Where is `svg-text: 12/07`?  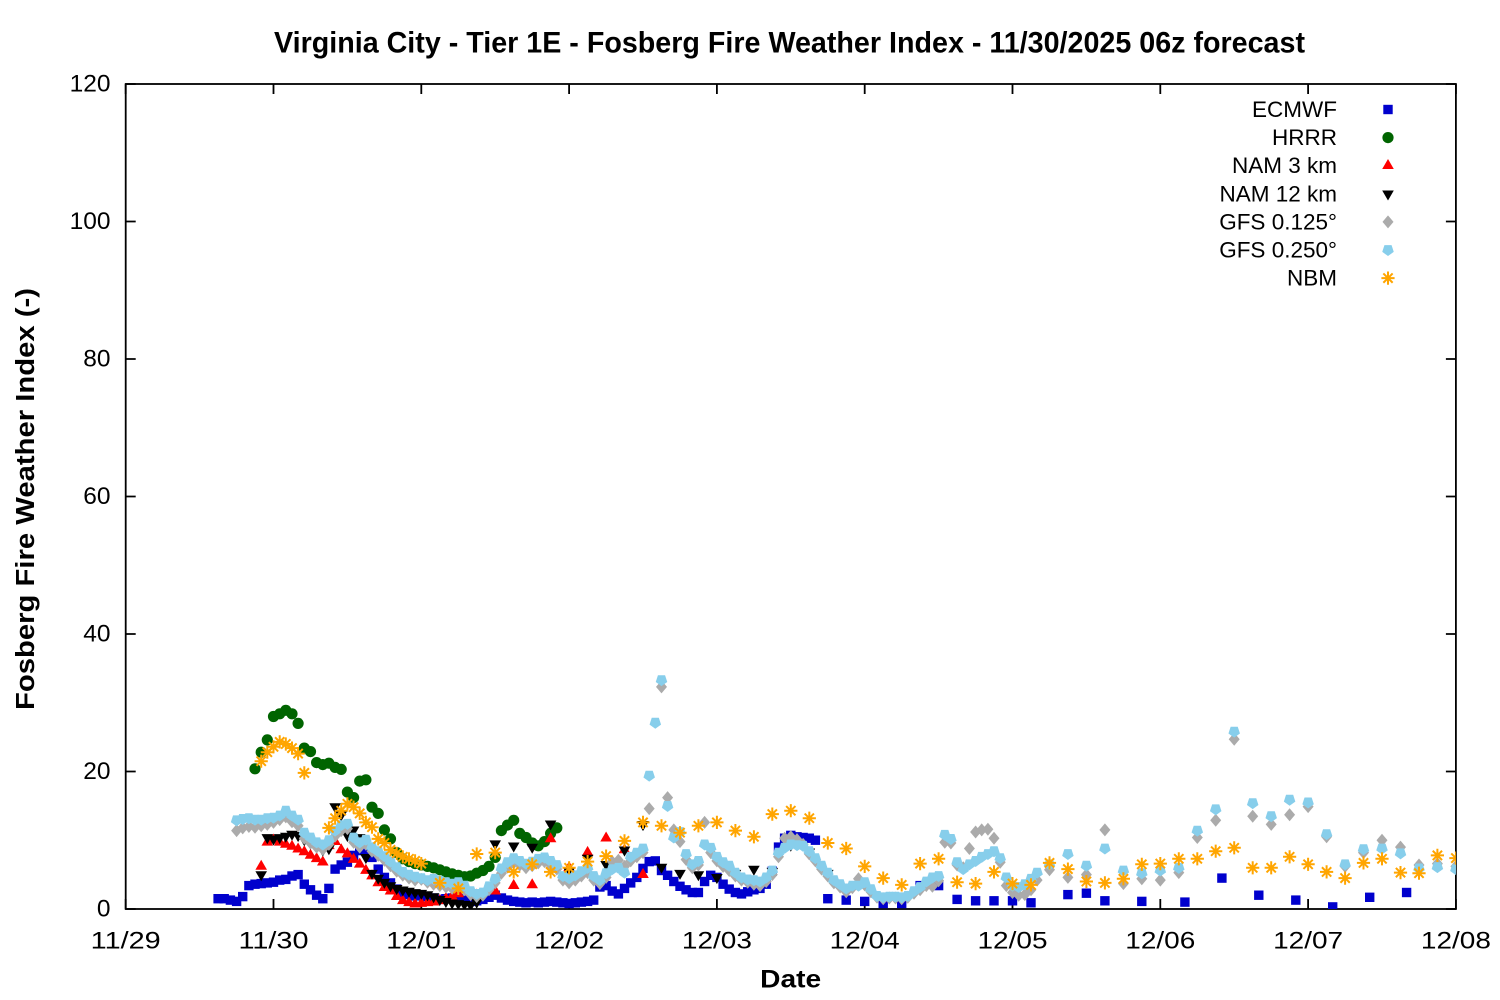 svg-text: 12/07 is located at coordinates (1308, 941).